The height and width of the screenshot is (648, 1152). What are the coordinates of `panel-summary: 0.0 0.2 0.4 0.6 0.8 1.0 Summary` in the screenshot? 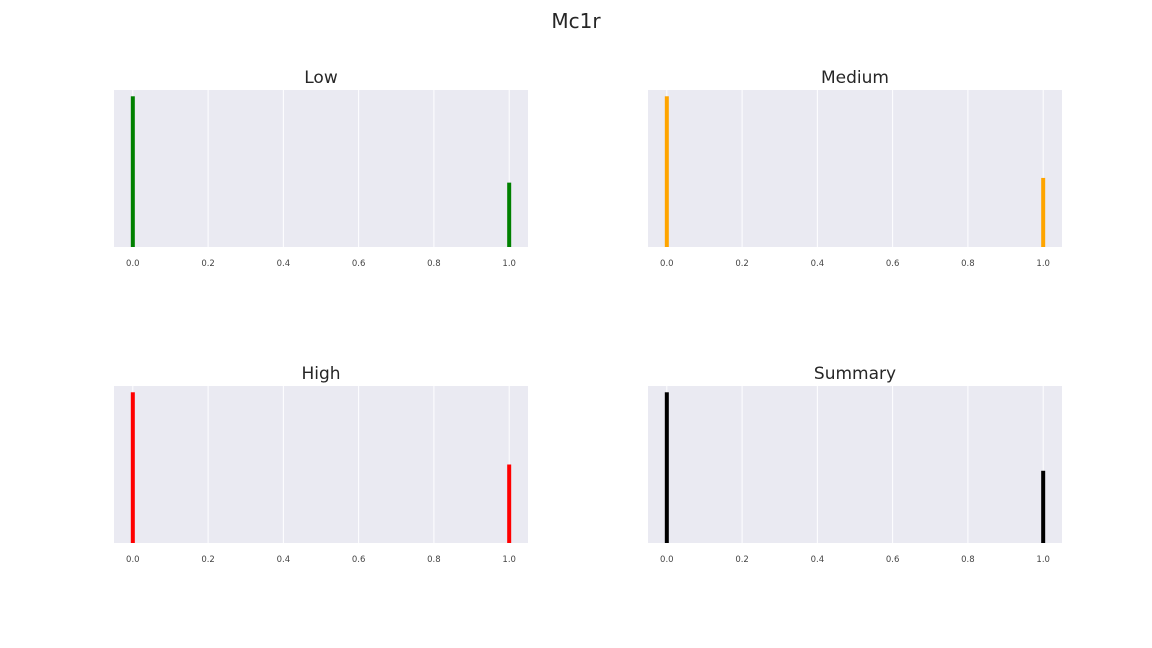 It's located at (855, 464).